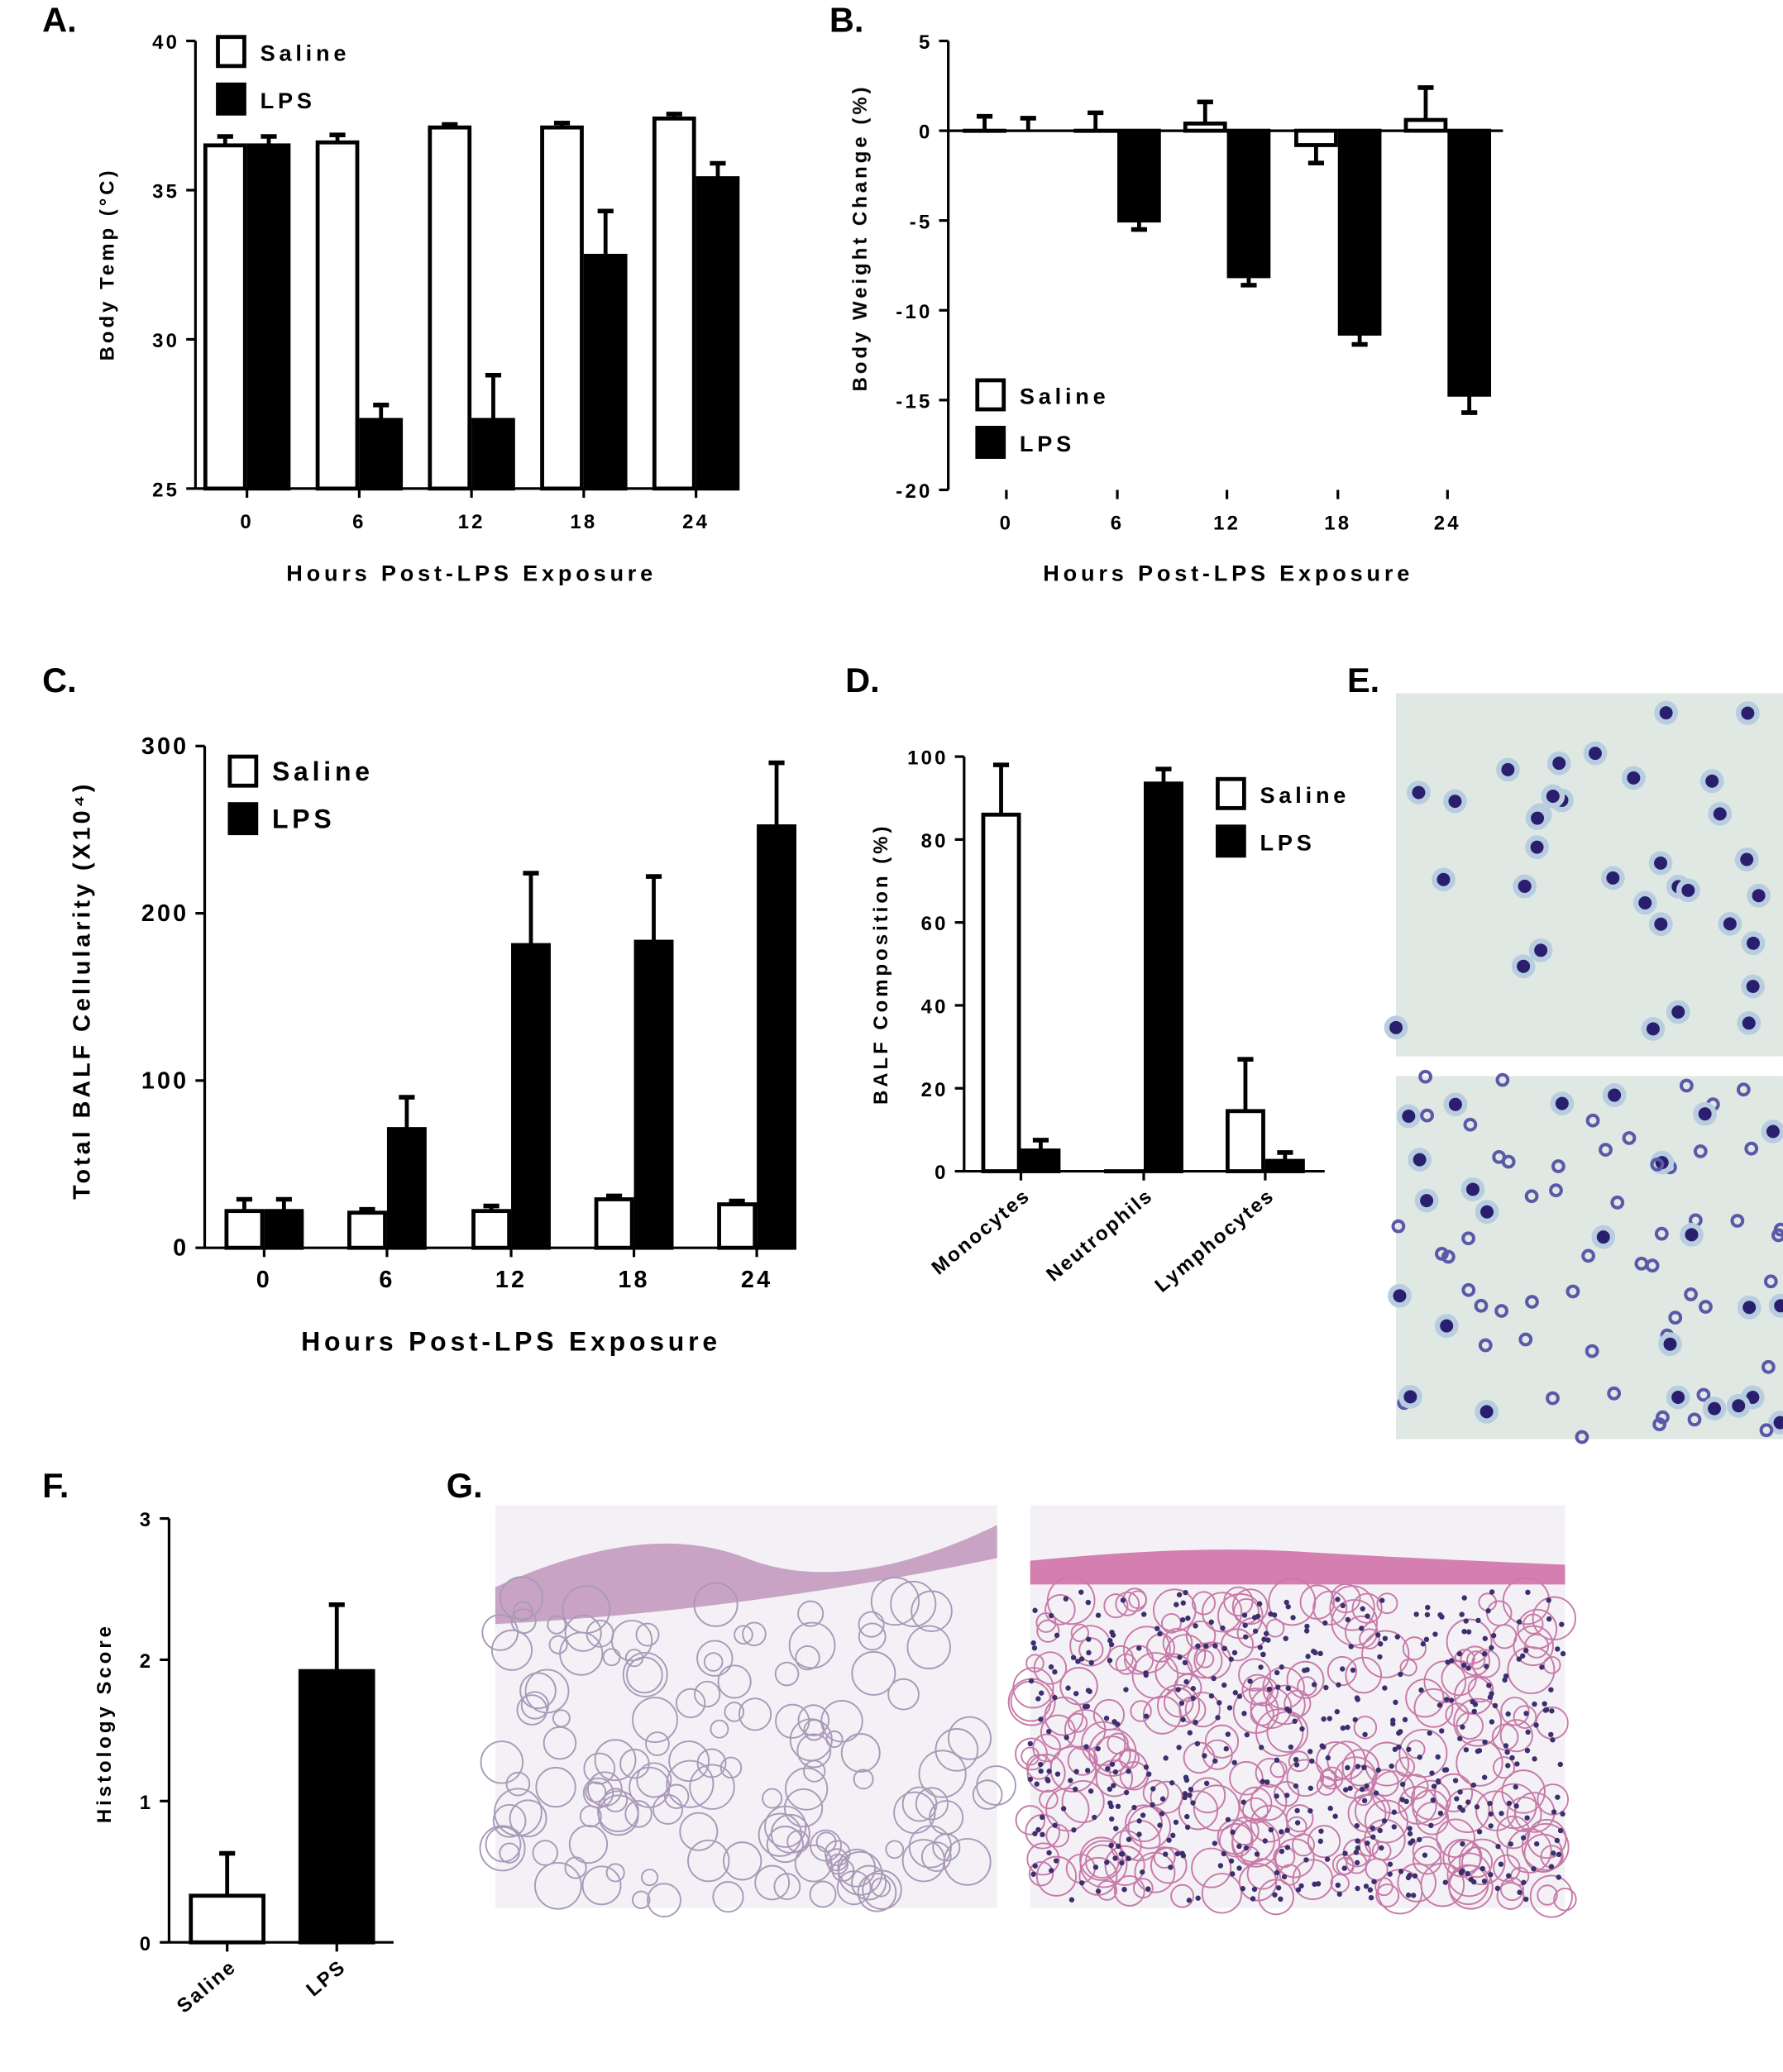 This screenshot has height=2072, width=1783. Describe the element at coordinates (914, 401) in the screenshot. I see `y-tick-label: -15` at that location.